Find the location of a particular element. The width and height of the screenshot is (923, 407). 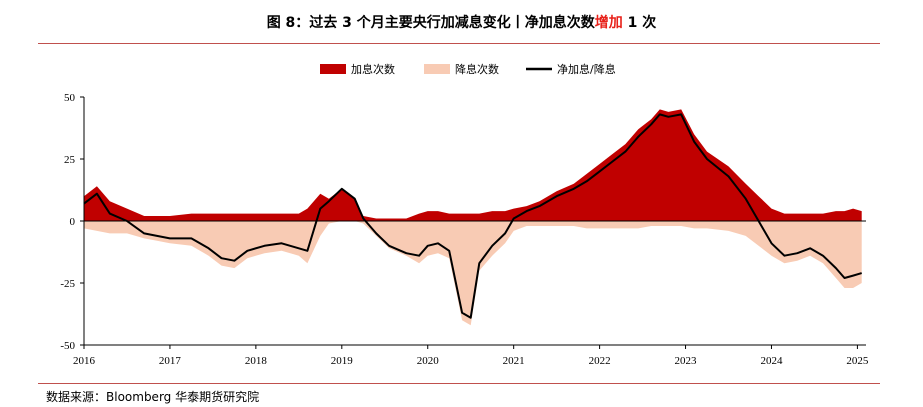

y-tick-label: 50 is located at coordinates (70, 98).